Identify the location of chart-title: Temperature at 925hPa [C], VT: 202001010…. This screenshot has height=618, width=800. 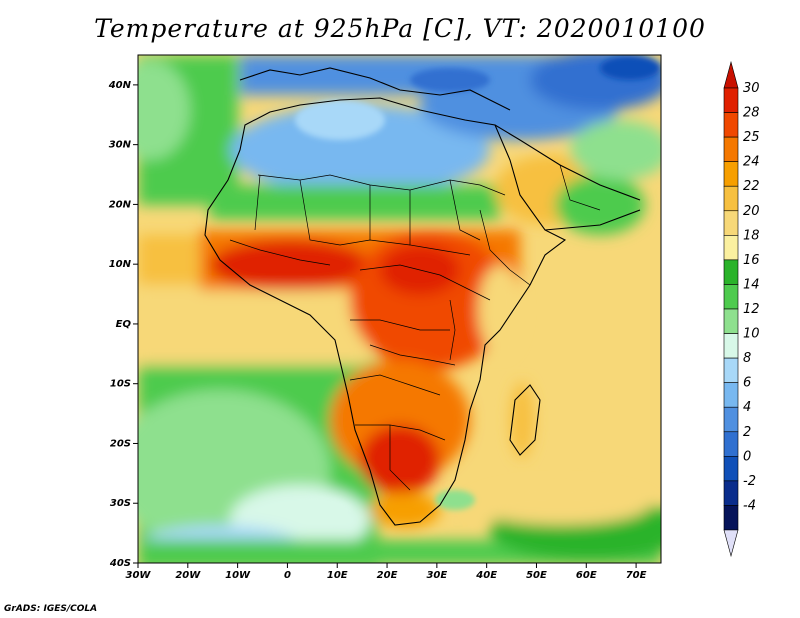
(400, 28).